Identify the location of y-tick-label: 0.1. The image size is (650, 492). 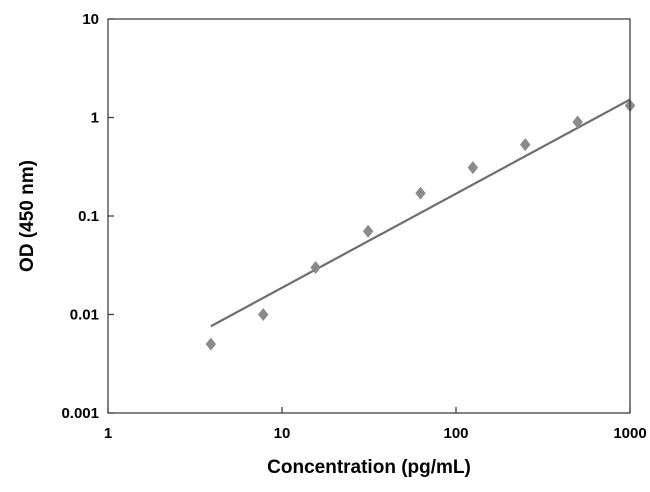
(88, 216).